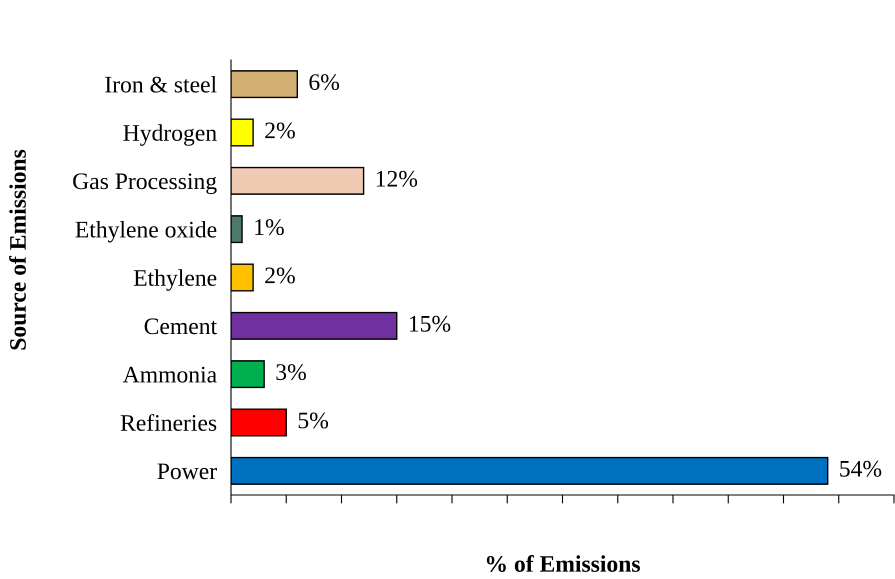 Image resolution: width=895 pixels, height=579 pixels. I want to click on data-label: 54%, so click(861, 468).